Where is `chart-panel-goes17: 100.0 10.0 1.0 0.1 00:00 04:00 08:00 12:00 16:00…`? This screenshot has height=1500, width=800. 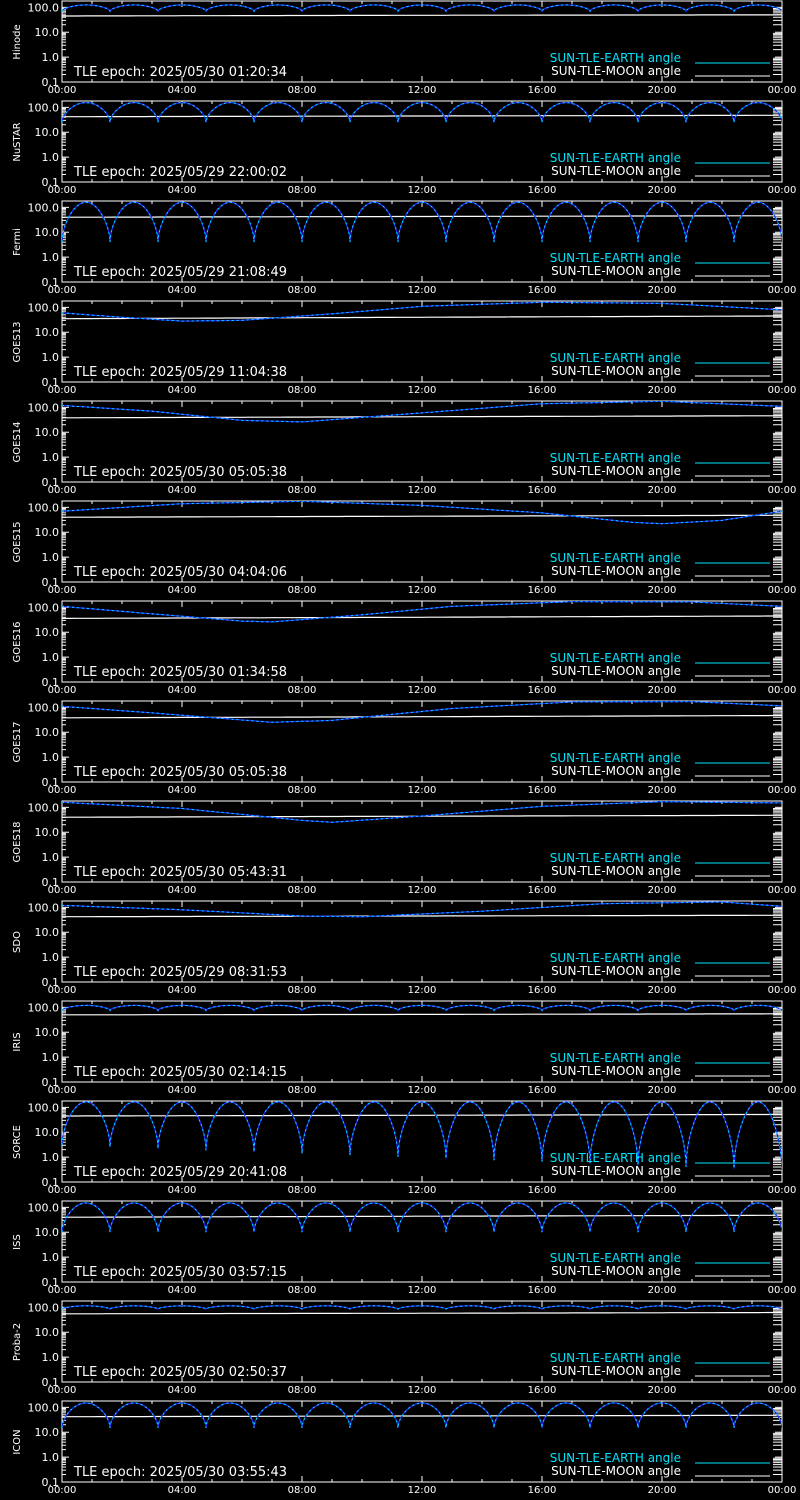
chart-panel-goes17: 100.0 10.0 1.0 0.1 00:00 04:00 08:00 12:00 16:00… is located at coordinates (400, 750).